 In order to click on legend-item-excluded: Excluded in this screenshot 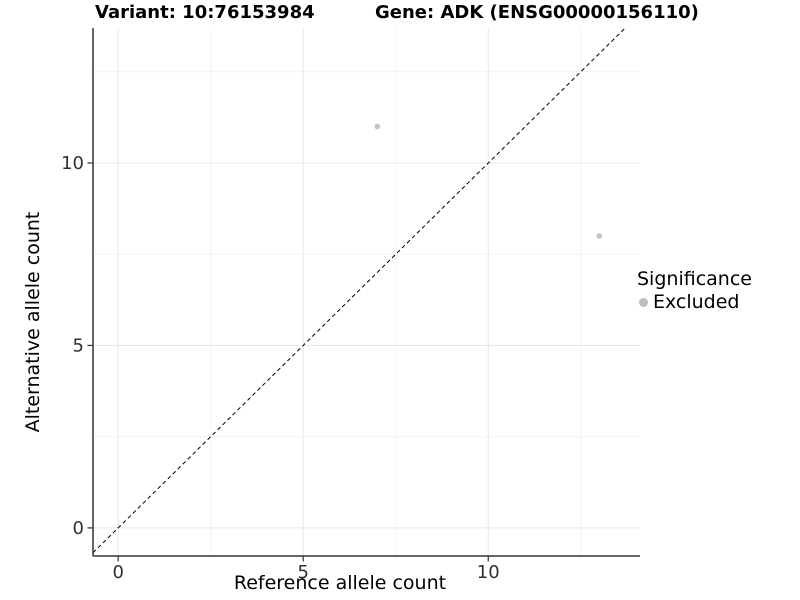, I will do `click(694, 302)`.